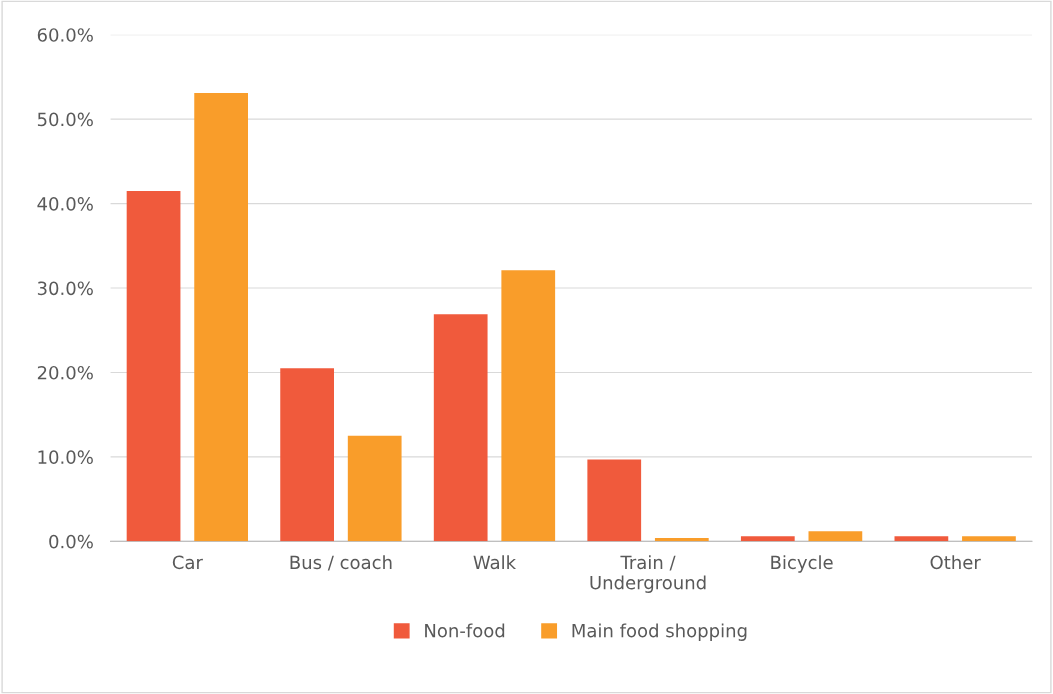  Describe the element at coordinates (65, 119) in the screenshot. I see `y-tick-label: 50.0%` at that location.